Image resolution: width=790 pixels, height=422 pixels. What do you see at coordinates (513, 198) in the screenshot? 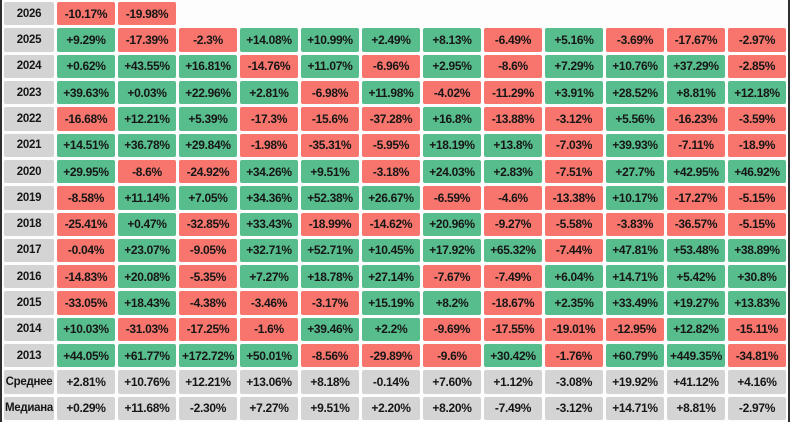
I see `return-cell: -4.6%` at bounding box center [513, 198].